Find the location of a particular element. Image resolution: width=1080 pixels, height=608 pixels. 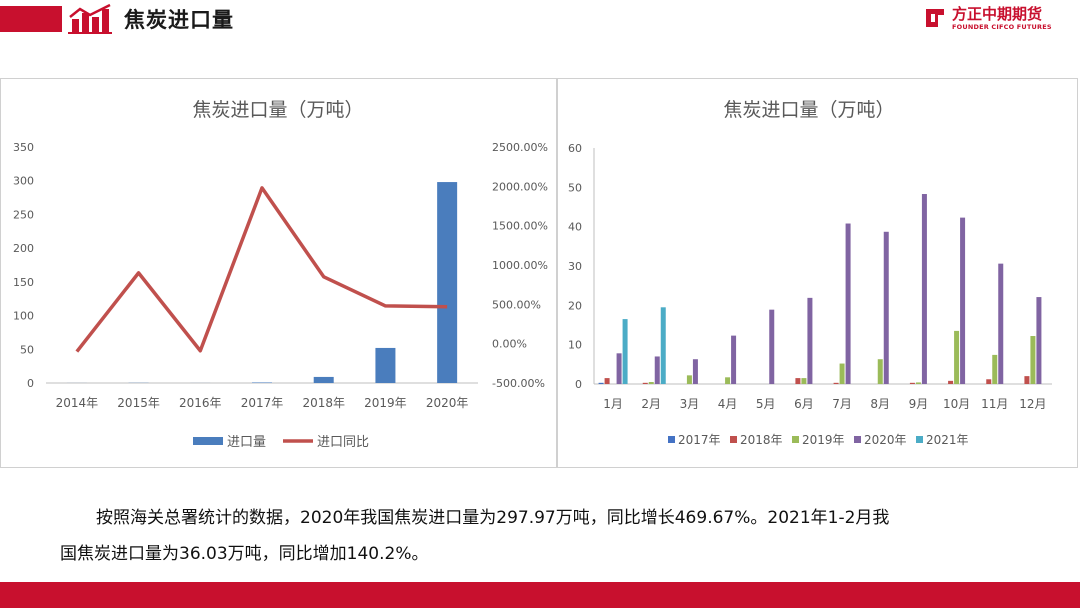

legend-label: 2017年 is located at coordinates (699, 440).